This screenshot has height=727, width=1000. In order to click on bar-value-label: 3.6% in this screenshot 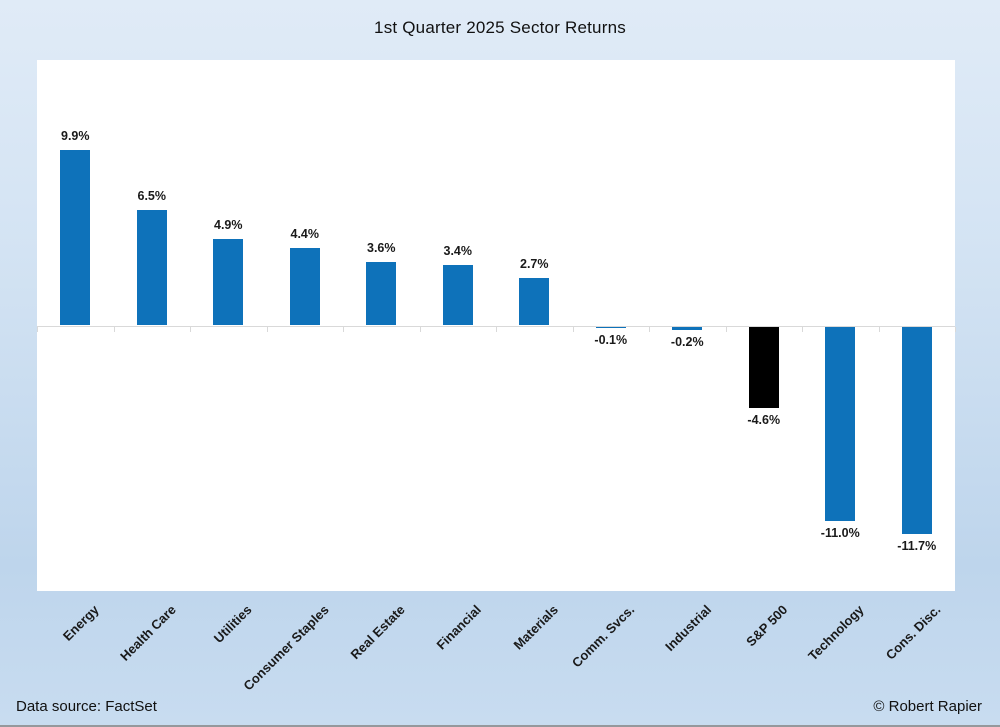, I will do `click(381, 247)`.